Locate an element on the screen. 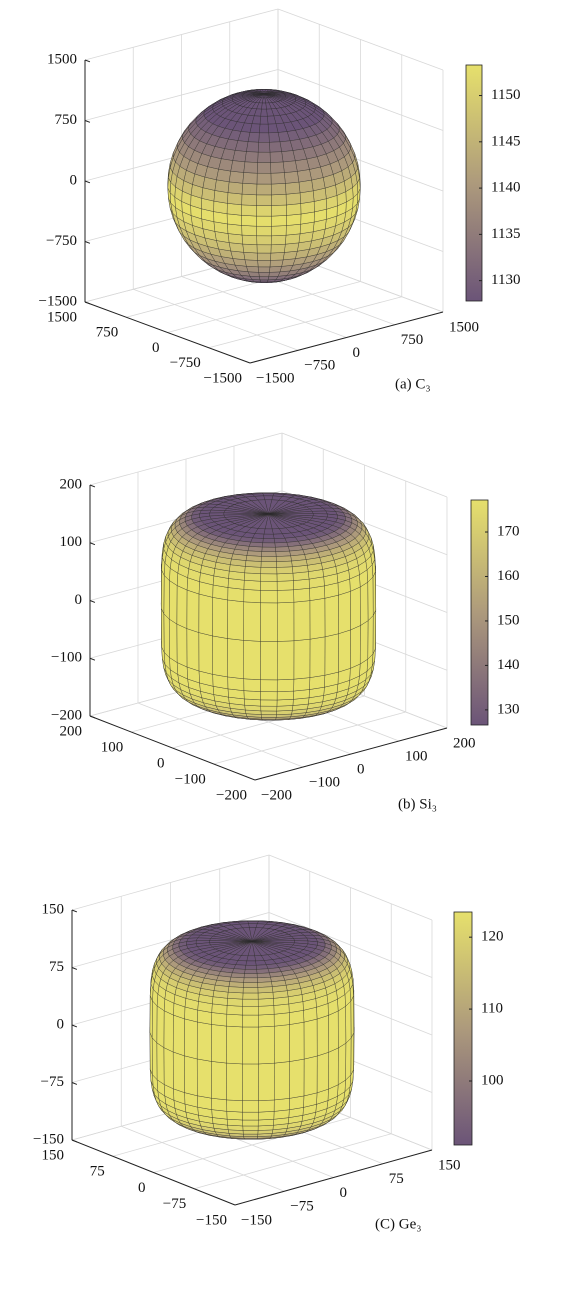 The height and width of the screenshot is (1296, 566). z-tick-label: −150 is located at coordinates (48, 1139).